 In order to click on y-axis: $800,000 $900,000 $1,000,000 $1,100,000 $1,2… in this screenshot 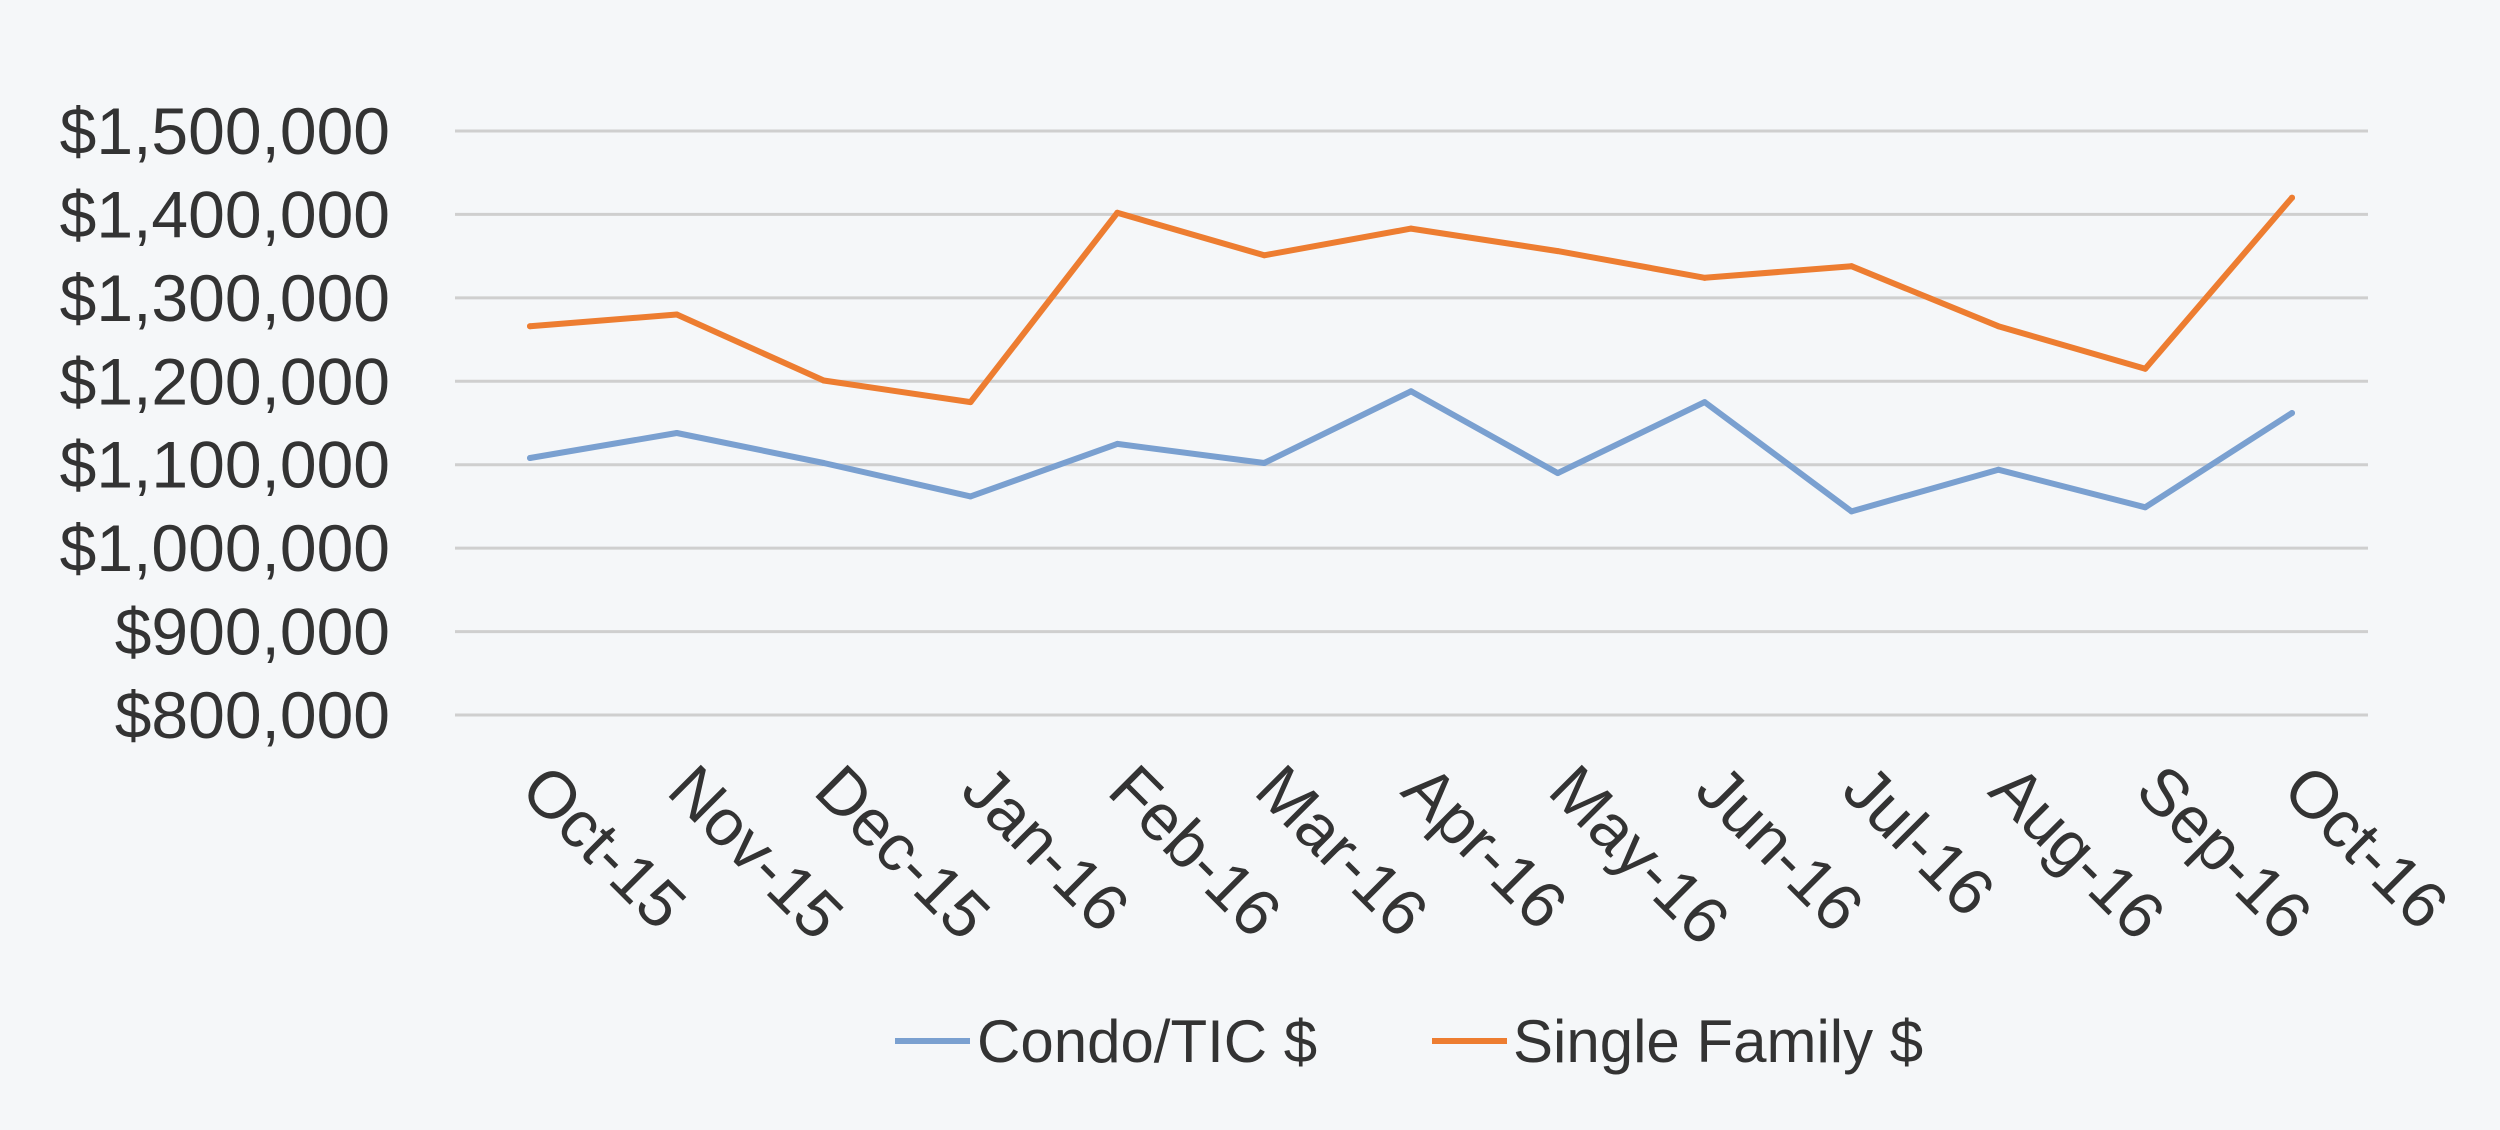, I will do `click(225, 423)`.